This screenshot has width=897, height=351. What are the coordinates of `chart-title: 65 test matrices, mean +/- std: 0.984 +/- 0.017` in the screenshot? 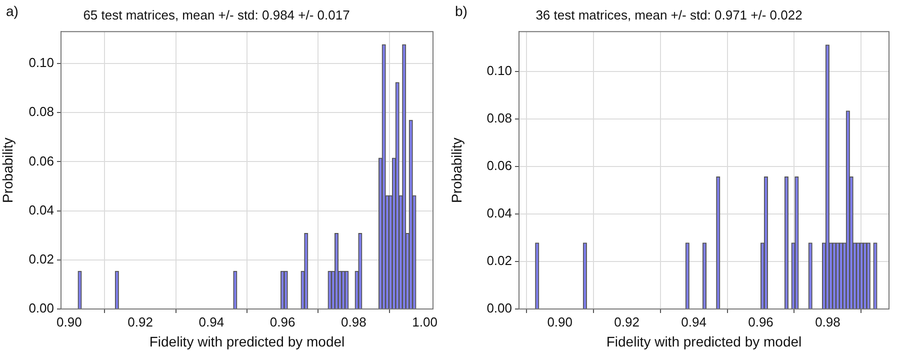 It's located at (216, 14).